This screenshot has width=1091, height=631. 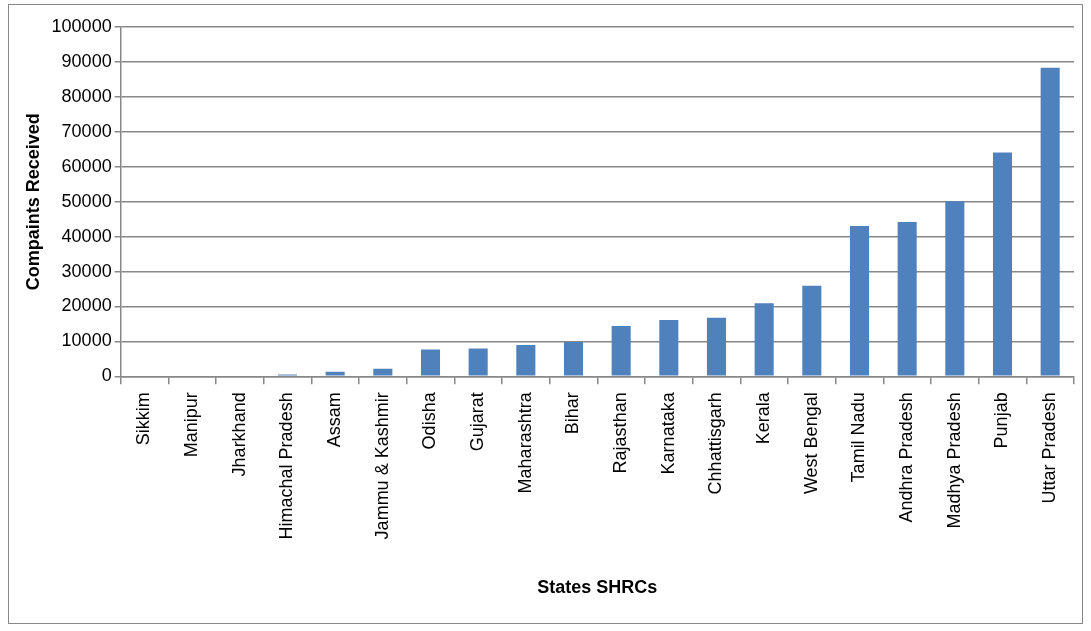 What do you see at coordinates (86, 95) in the screenshot?
I see `y-tick-label: 80000` at bounding box center [86, 95].